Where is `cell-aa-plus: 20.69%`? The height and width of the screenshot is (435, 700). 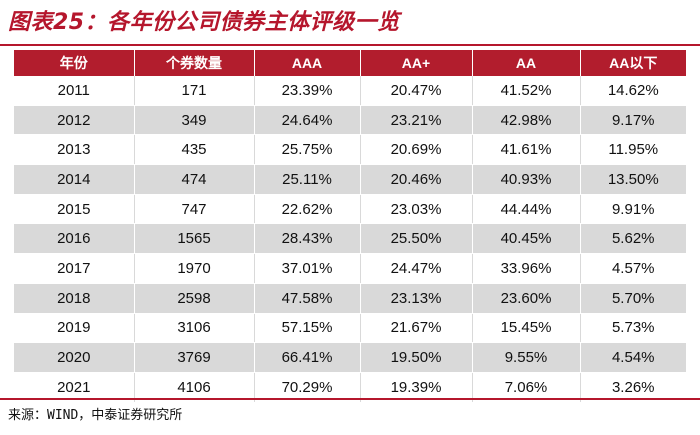 cell-aa-plus: 20.69% is located at coordinates (416, 150).